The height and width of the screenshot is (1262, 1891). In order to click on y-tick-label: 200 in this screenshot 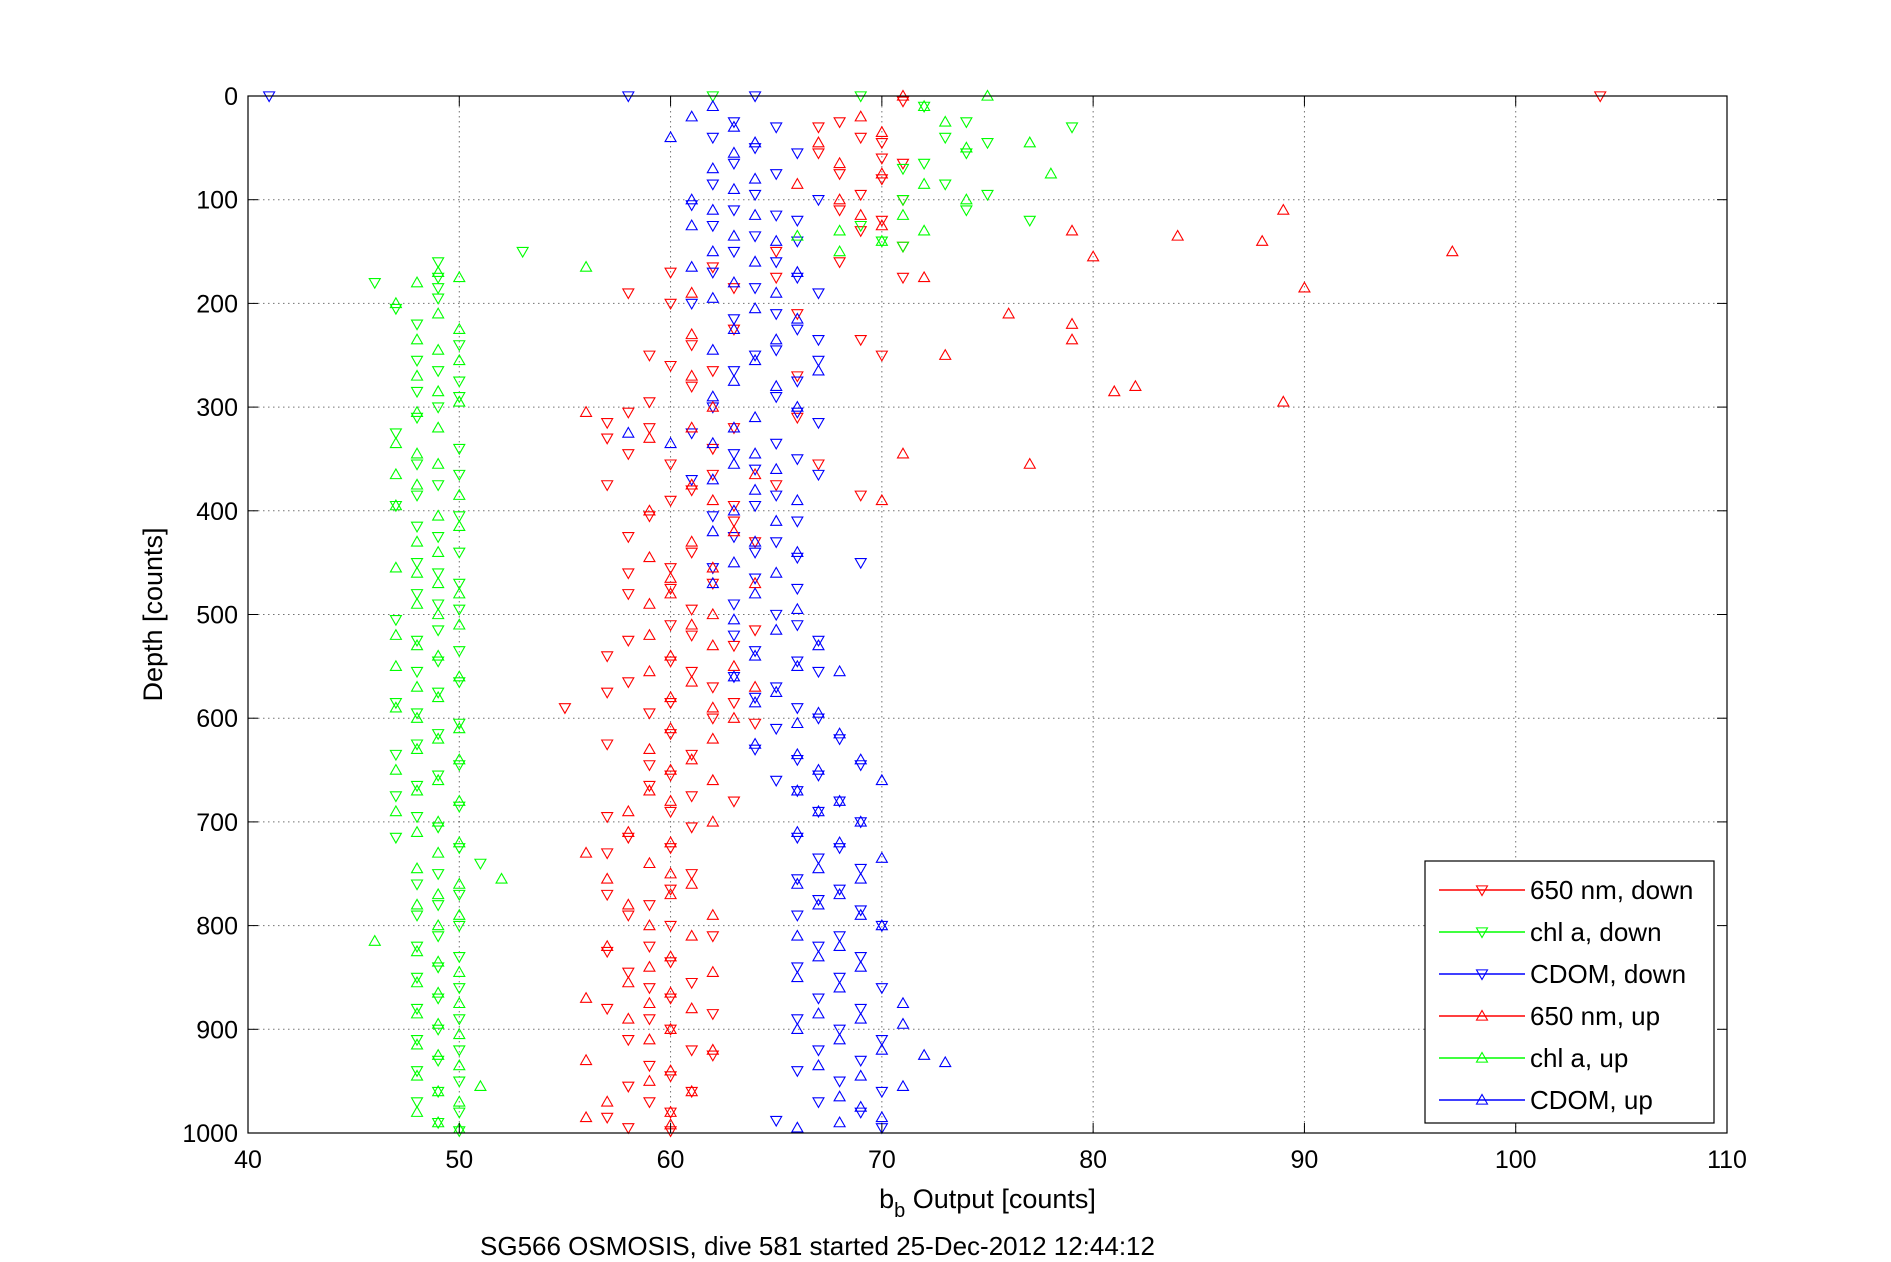, I will do `click(217, 304)`.